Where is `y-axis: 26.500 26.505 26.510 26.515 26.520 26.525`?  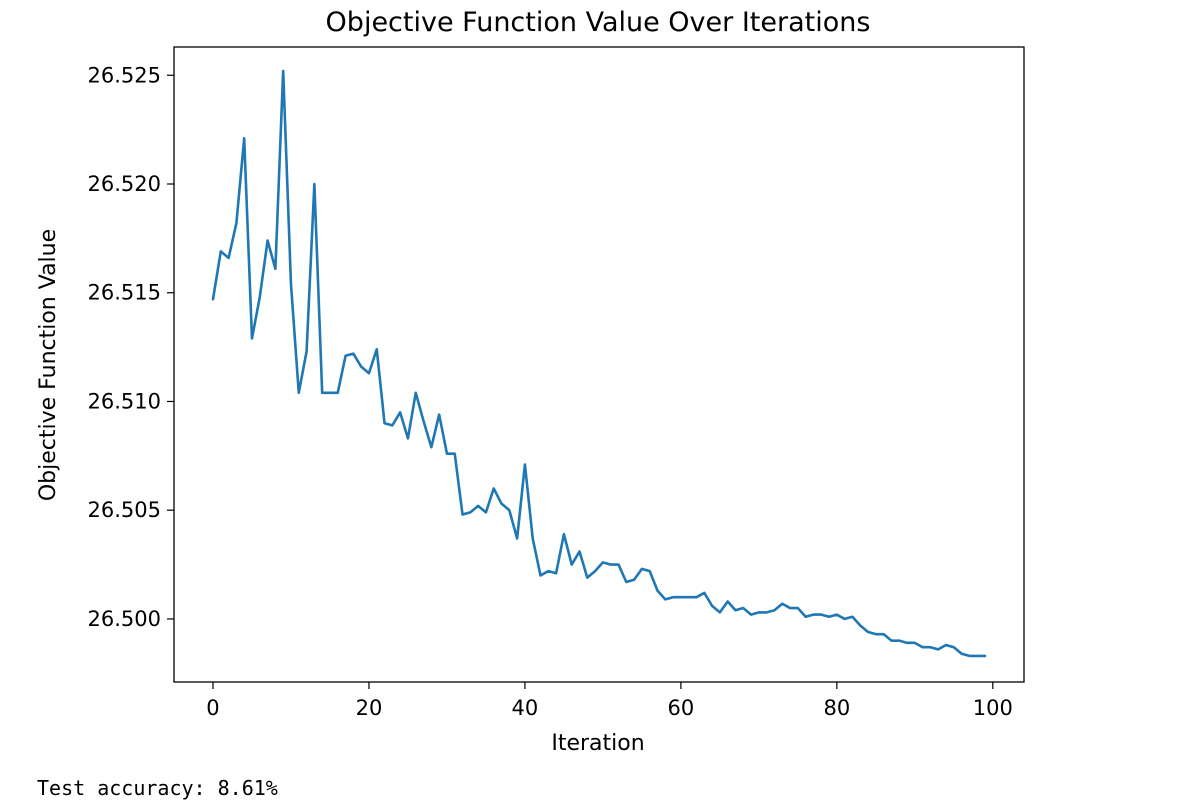
y-axis: 26.500 26.505 26.510 26.515 26.520 26.525 is located at coordinates (131, 347).